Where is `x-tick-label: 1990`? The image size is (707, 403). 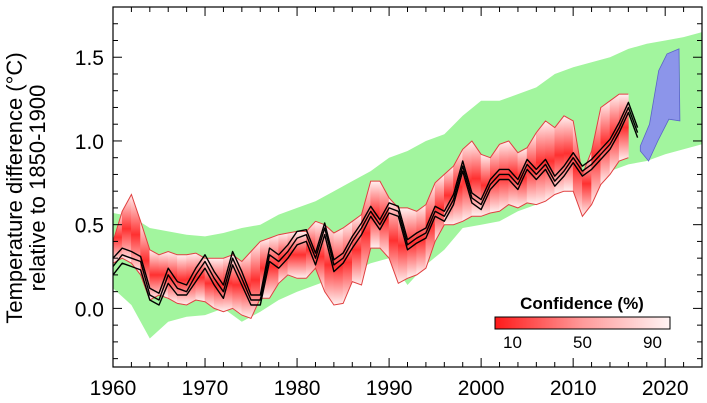 x-tick-label: 1990 is located at coordinates (389, 388).